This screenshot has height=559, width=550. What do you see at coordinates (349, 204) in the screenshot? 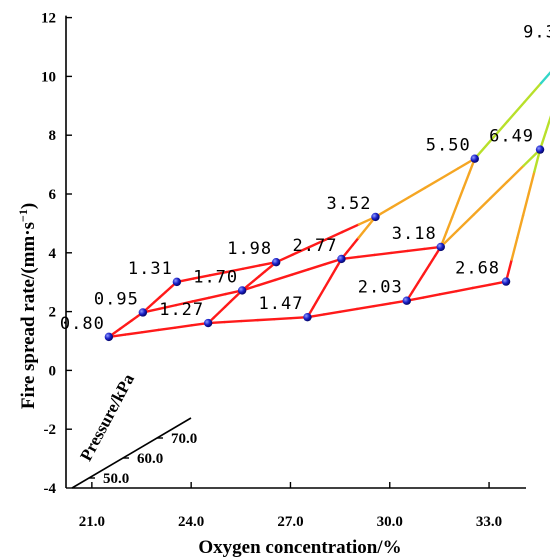
I see `data-label: 3.52` at bounding box center [349, 204].